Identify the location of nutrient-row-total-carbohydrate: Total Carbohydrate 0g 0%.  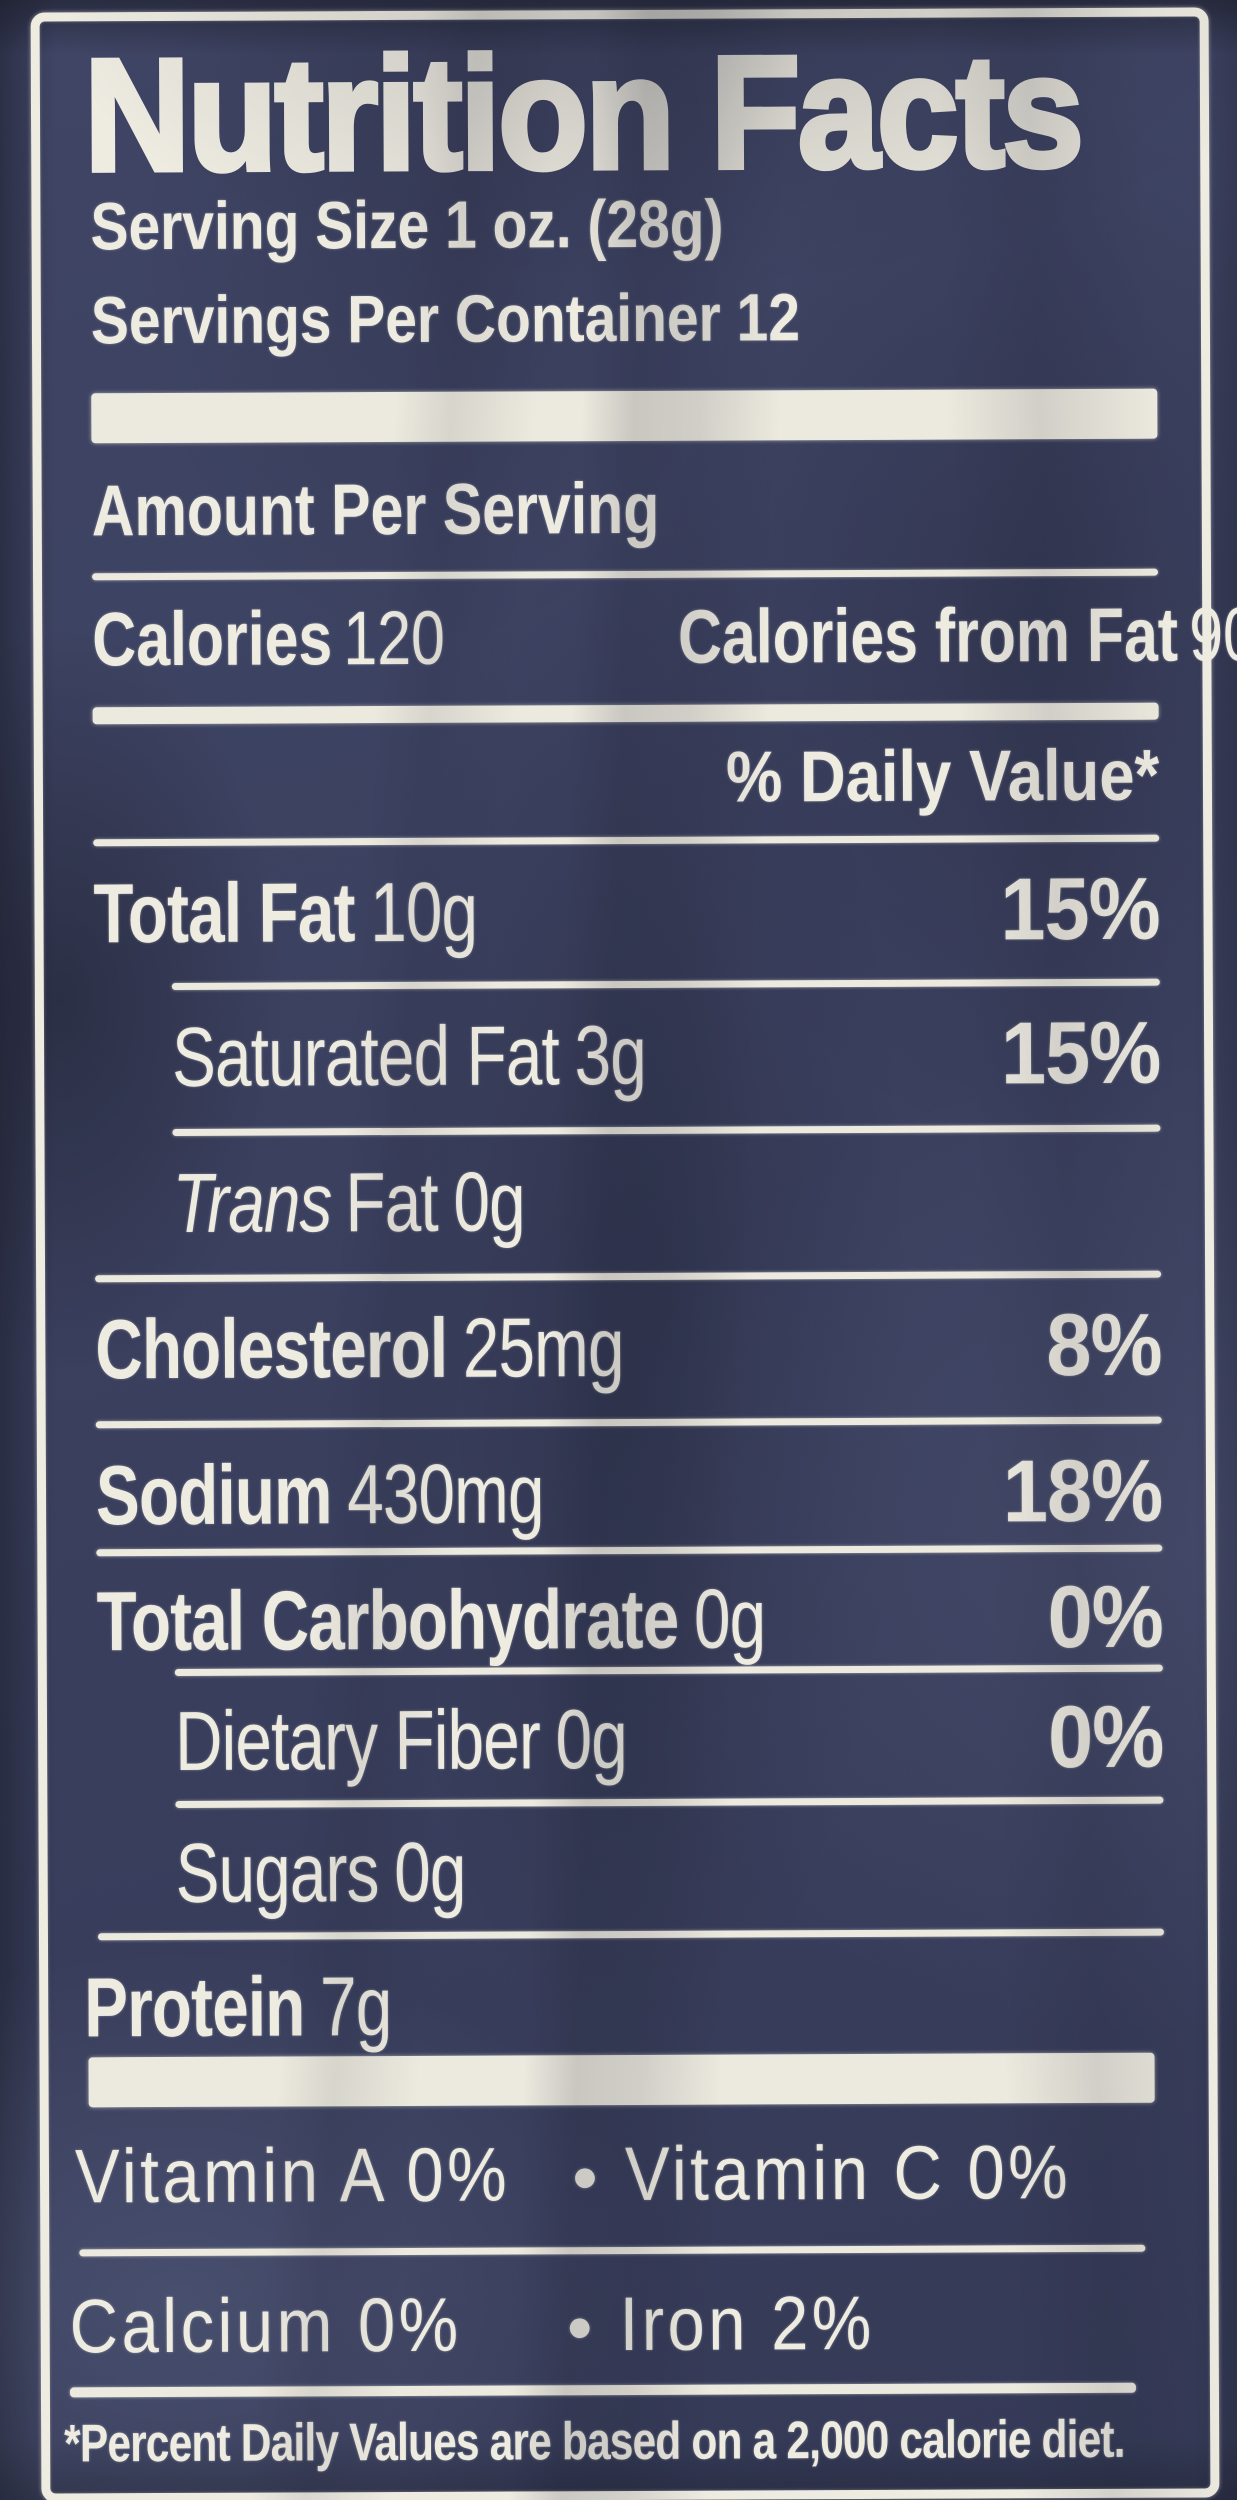
(629, 1617).